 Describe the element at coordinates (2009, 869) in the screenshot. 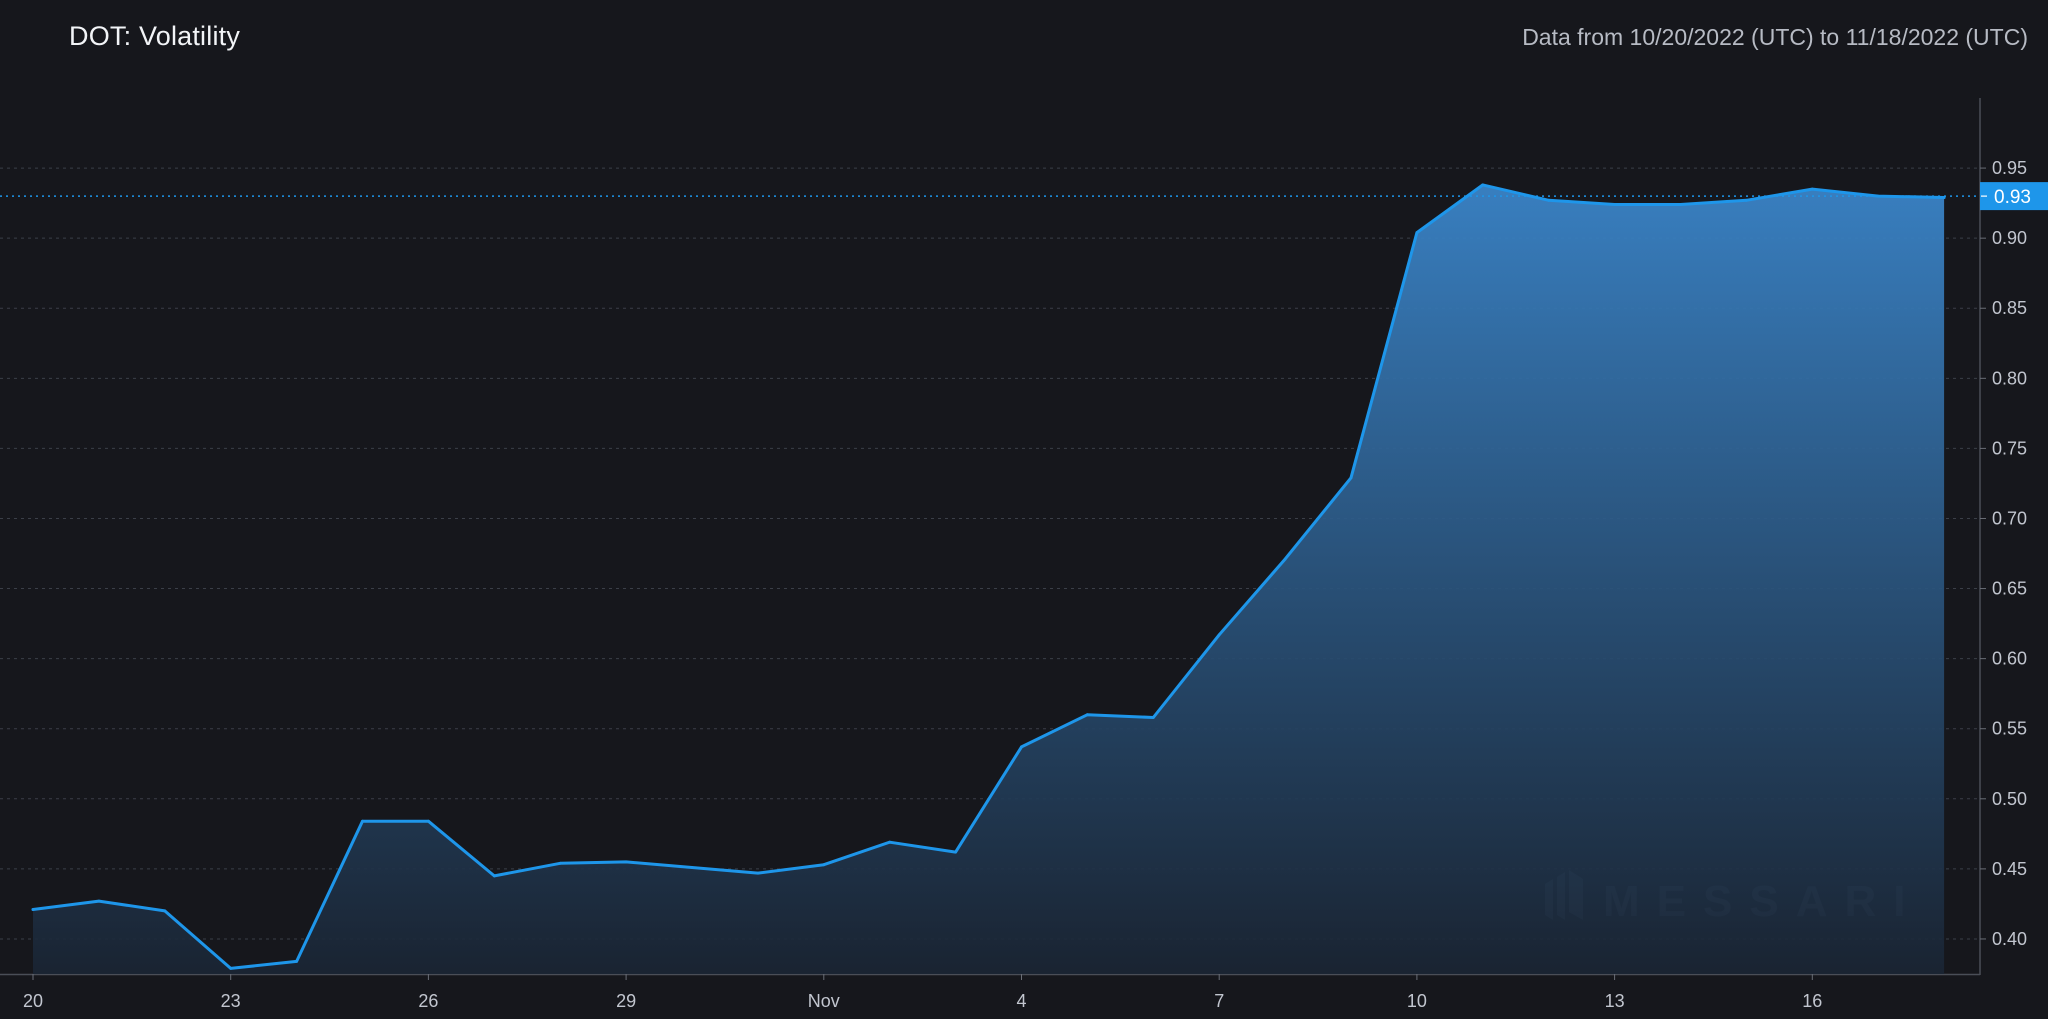

I see `y-tick-label: 0.45` at that location.